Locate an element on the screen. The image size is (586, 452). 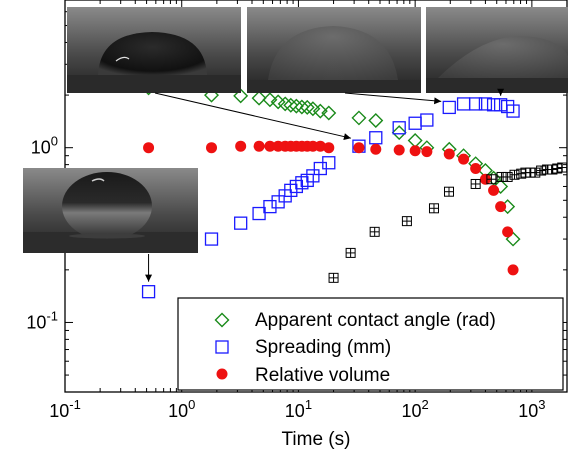
y-tick-label: 10⁰ is located at coordinates (44, 146).